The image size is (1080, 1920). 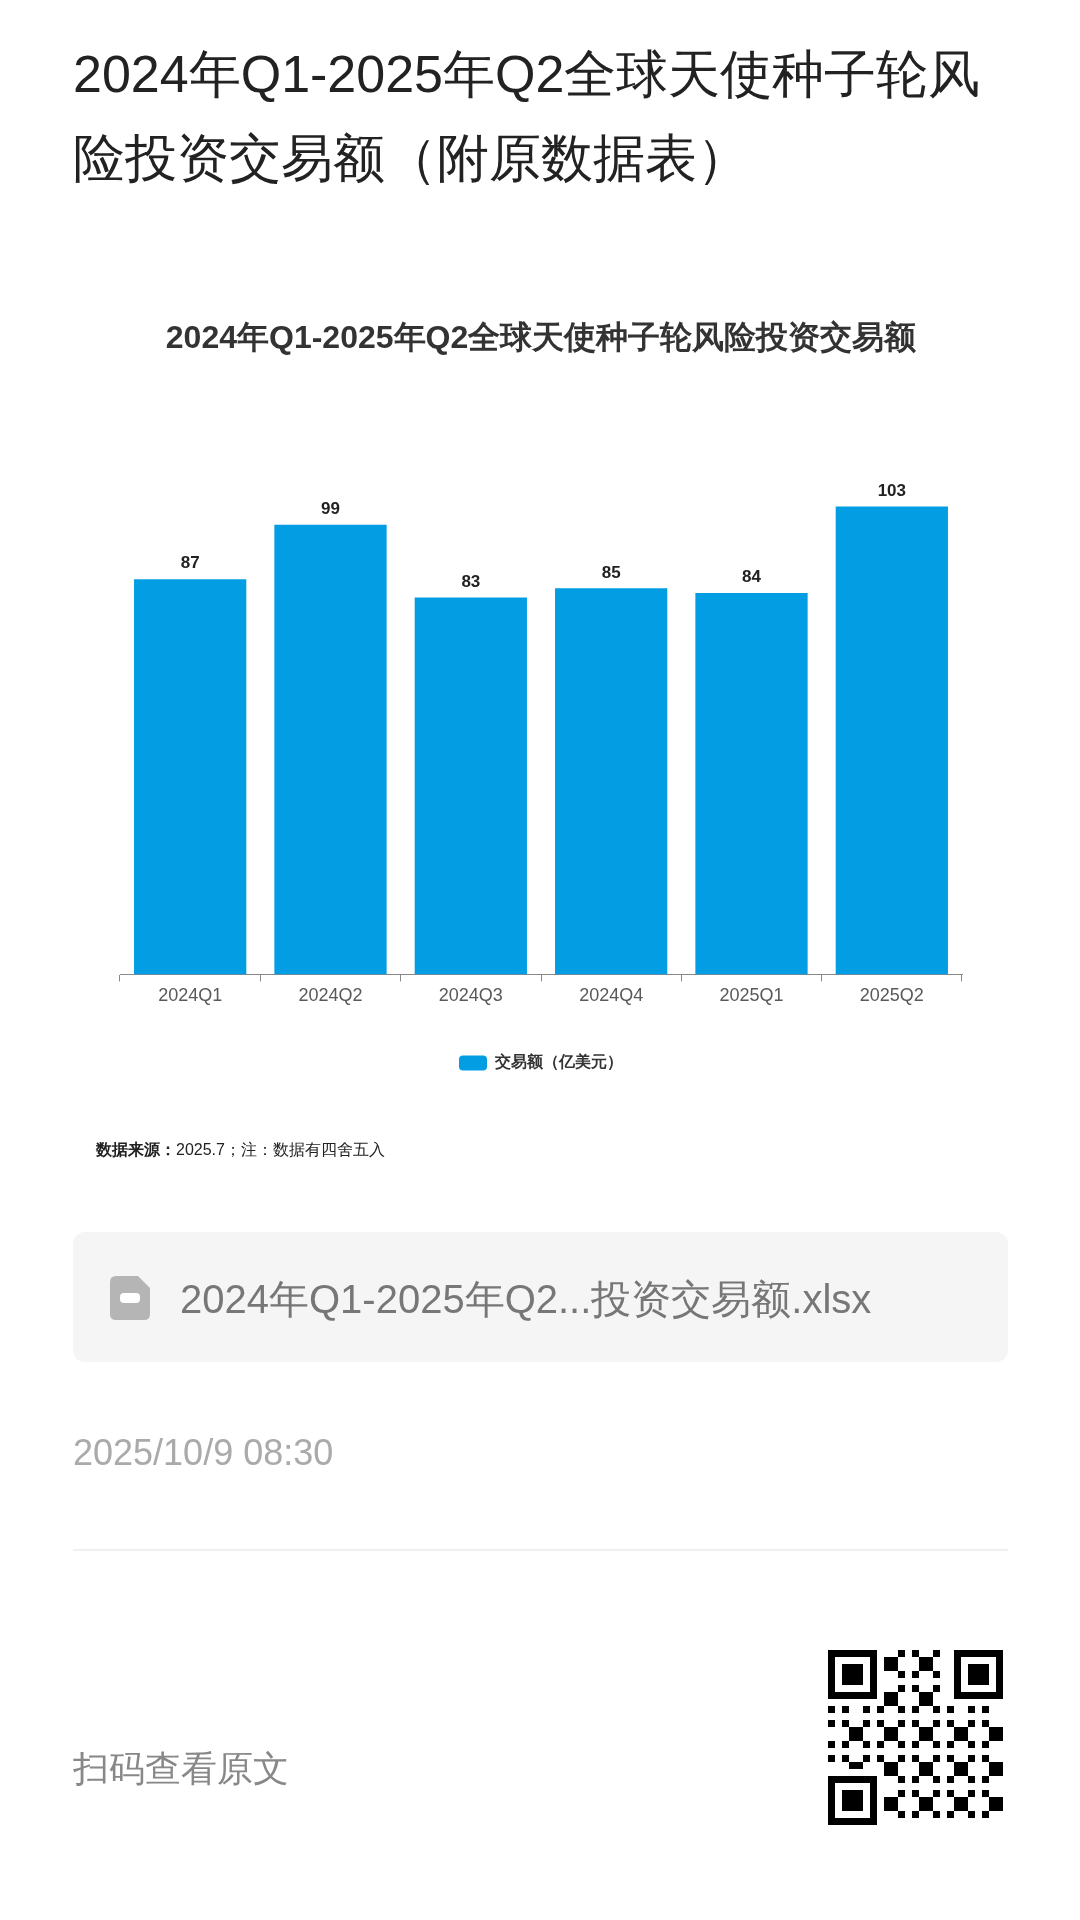 What do you see at coordinates (181, 1769) in the screenshot?
I see `text: 扫码查看原文` at bounding box center [181, 1769].